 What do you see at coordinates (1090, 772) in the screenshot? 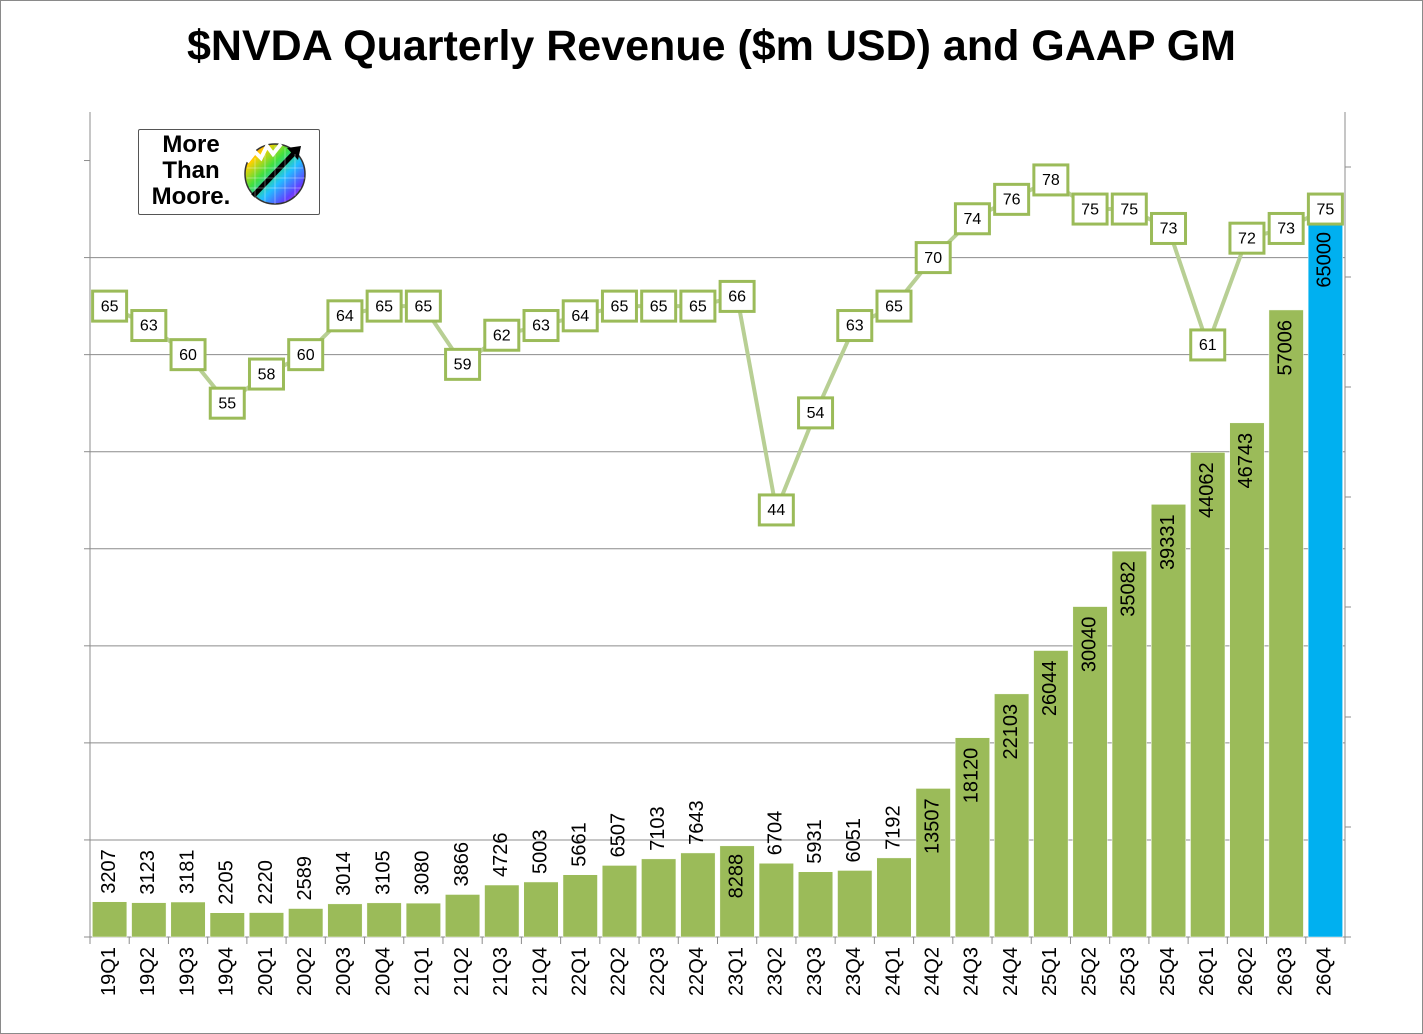
I see `bar-25Q2` at bounding box center [1090, 772].